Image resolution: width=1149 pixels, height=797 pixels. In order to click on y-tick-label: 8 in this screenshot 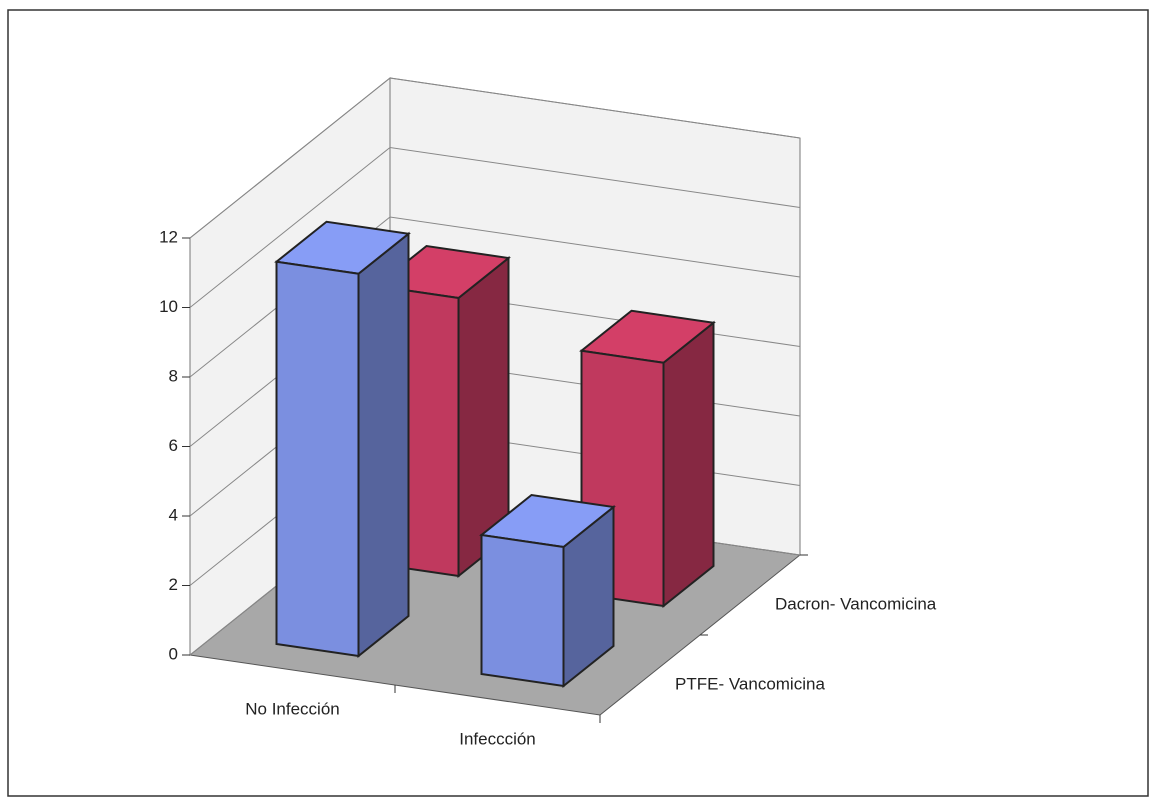, I will do `click(173, 375)`.